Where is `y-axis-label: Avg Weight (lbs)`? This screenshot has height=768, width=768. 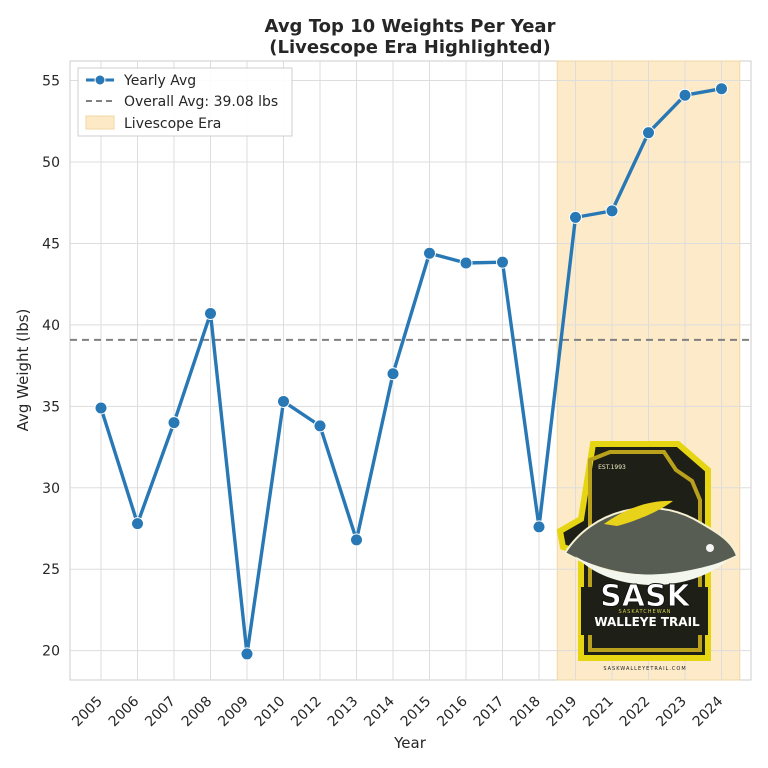 y-axis-label: Avg Weight (lbs) is located at coordinates (23, 370).